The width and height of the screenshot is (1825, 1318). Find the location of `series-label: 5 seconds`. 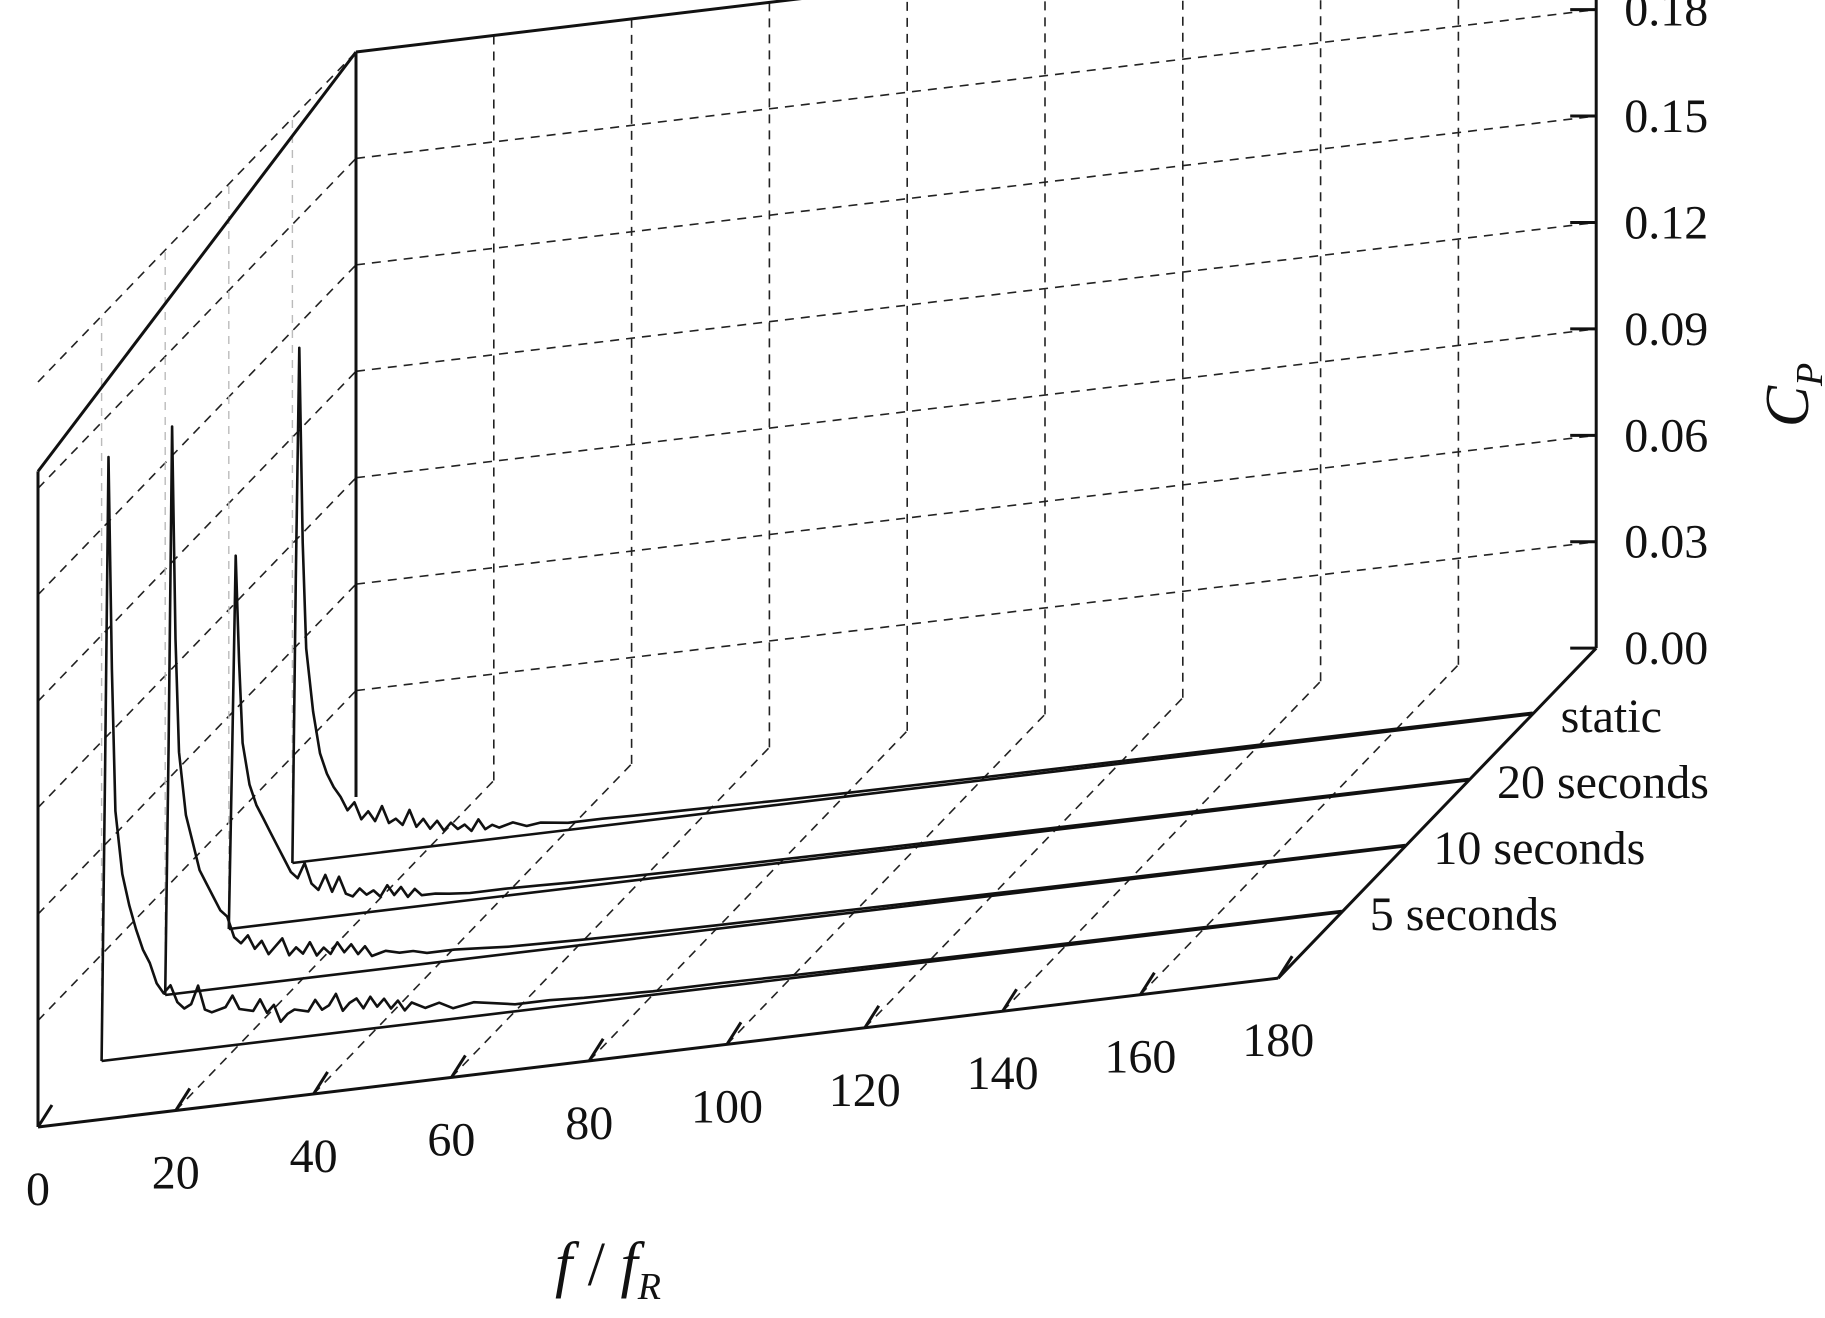

series-label: 5 seconds is located at coordinates (1464, 914).